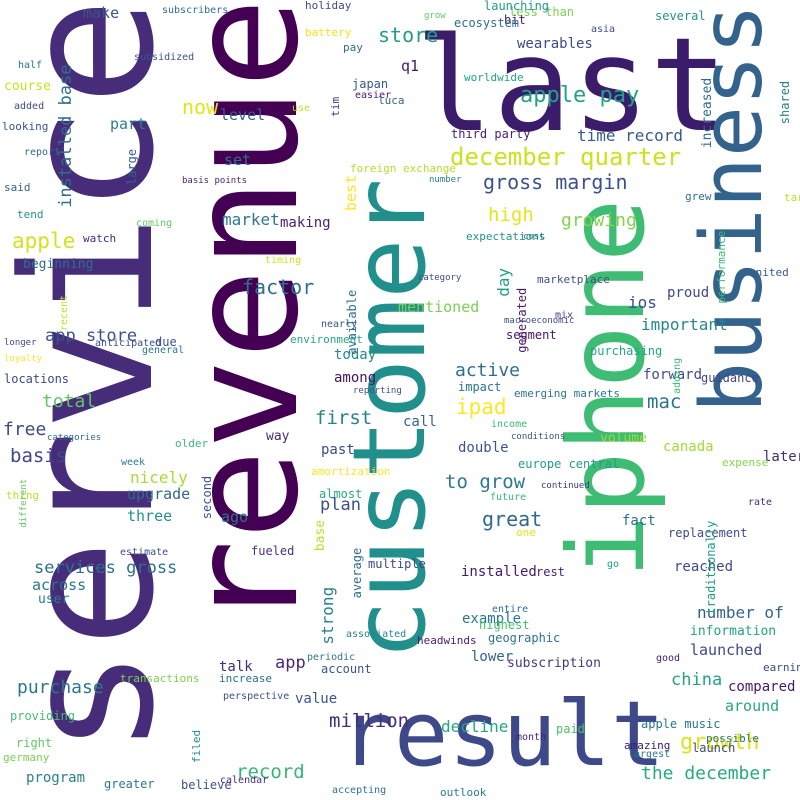  I want to click on cloud-word: asia, so click(603, 29).